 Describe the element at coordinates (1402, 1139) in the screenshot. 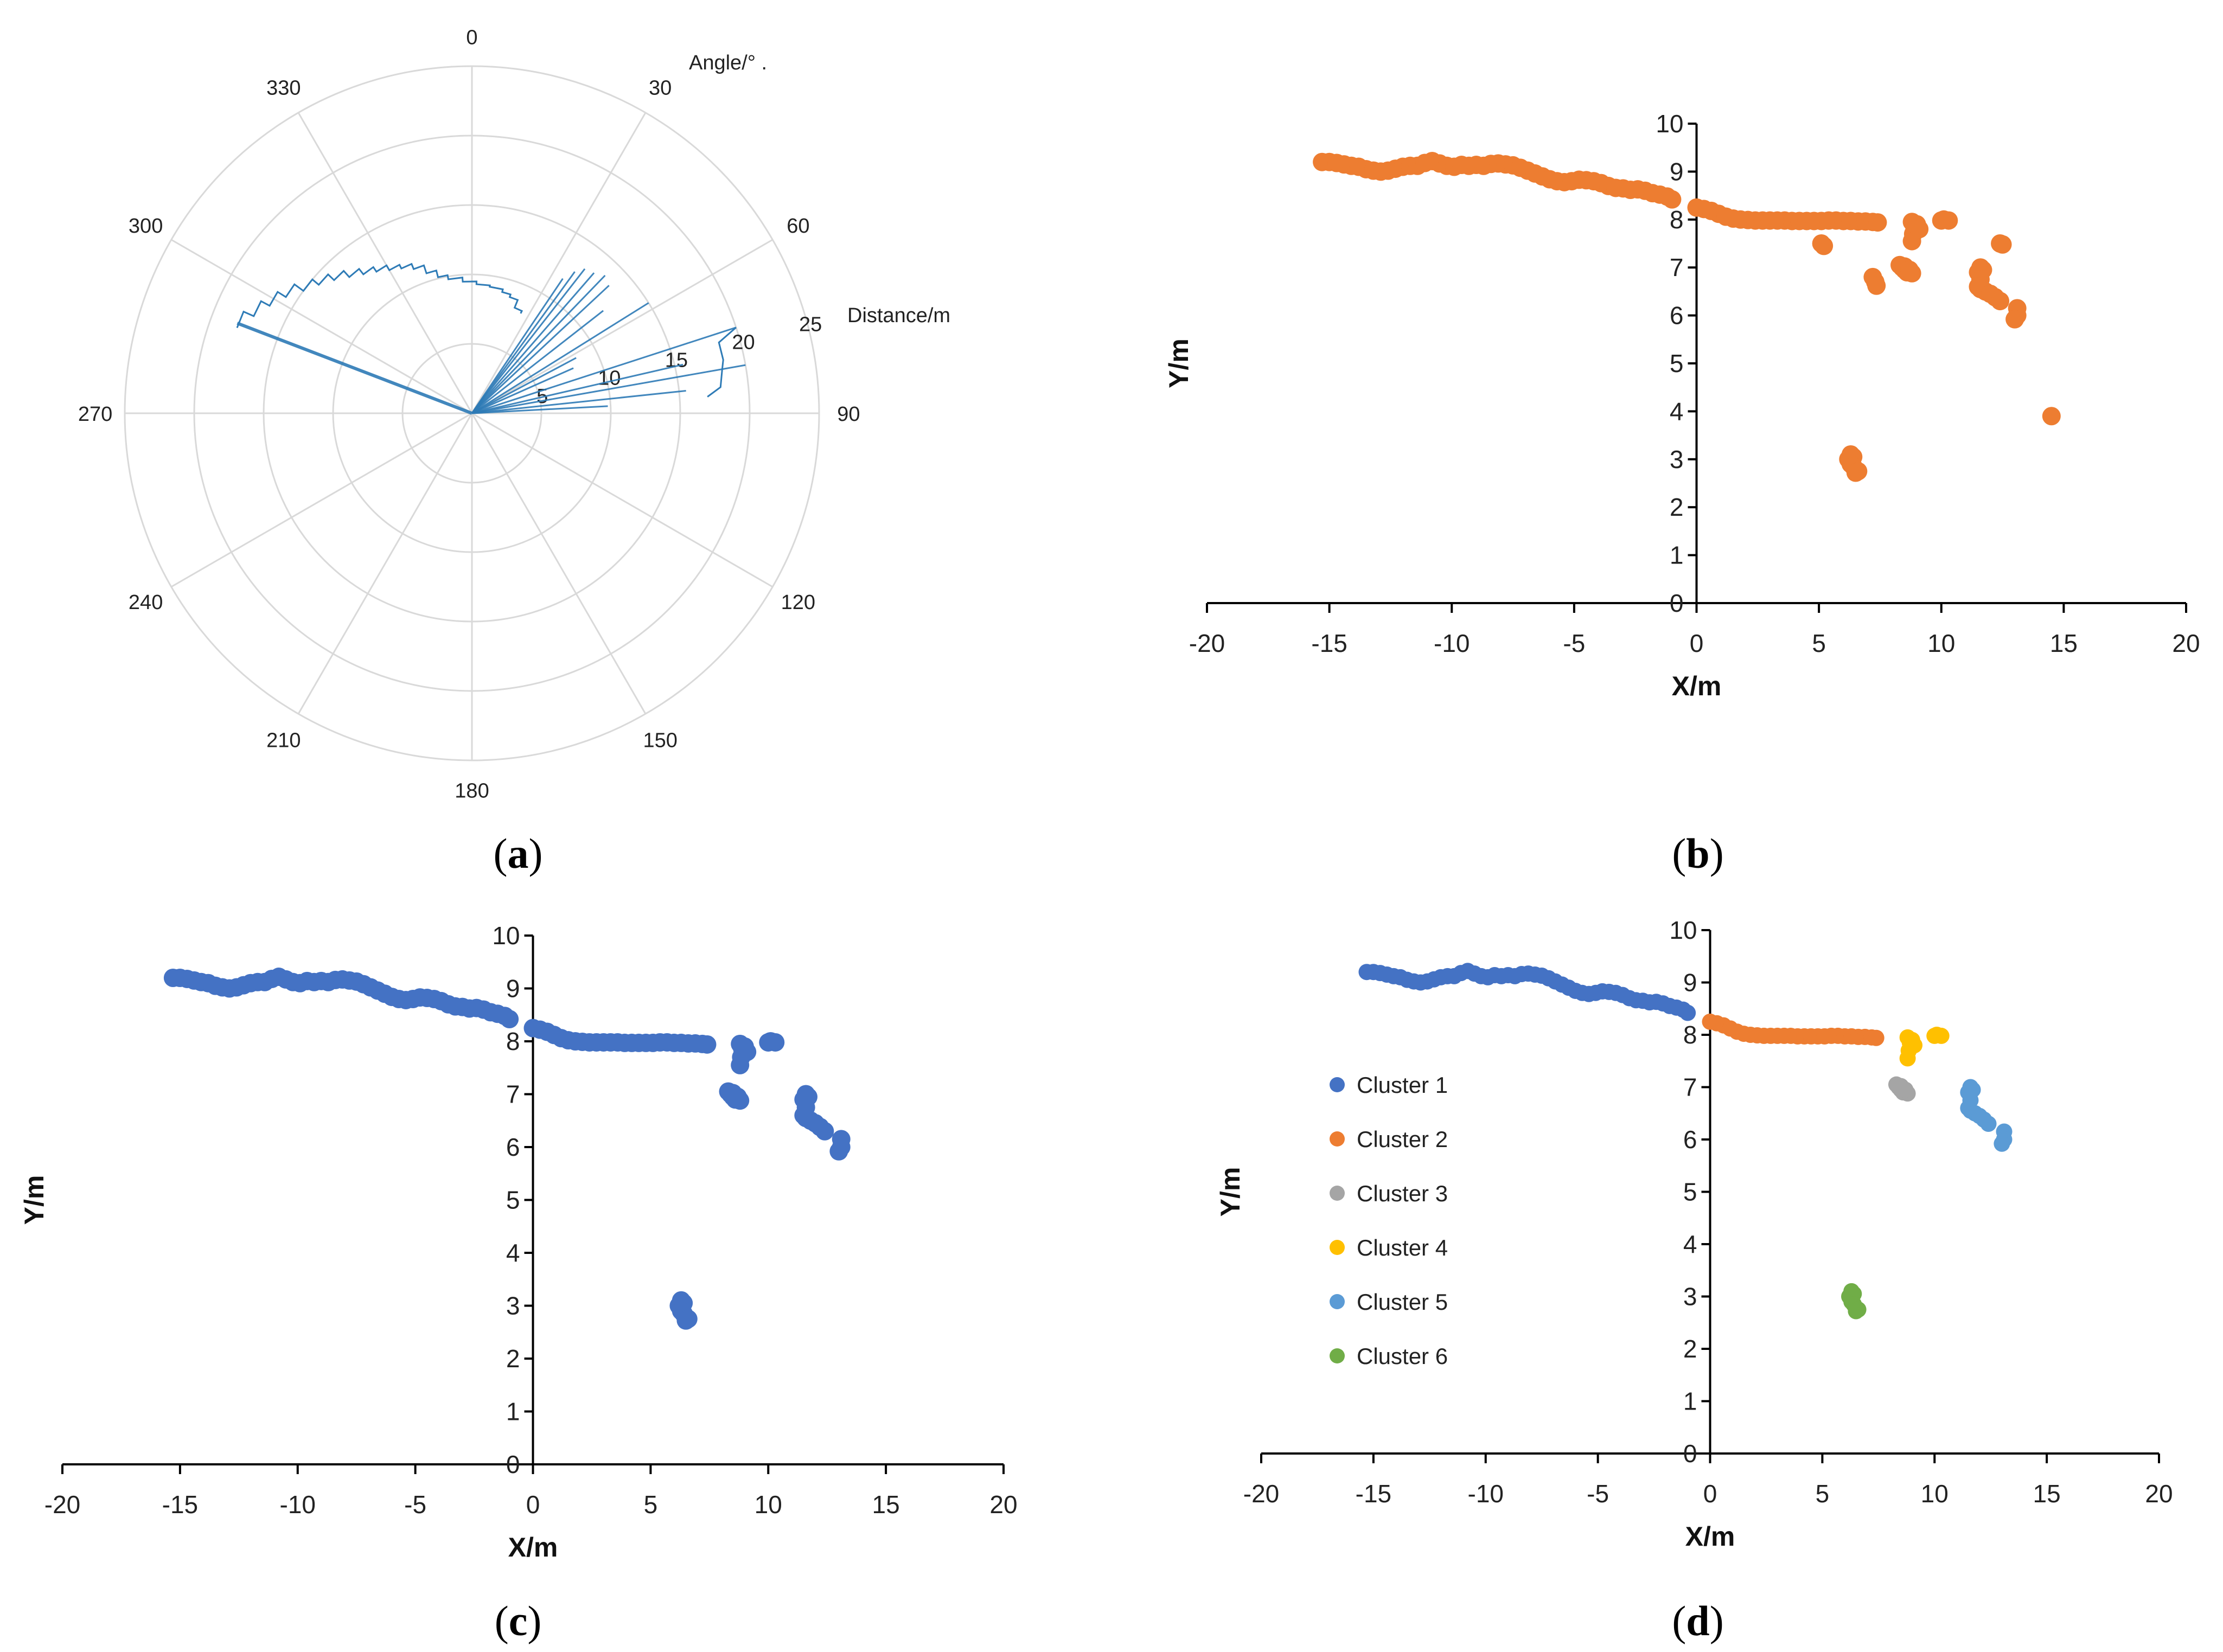

I see `legend-label: Cluster 2` at that location.